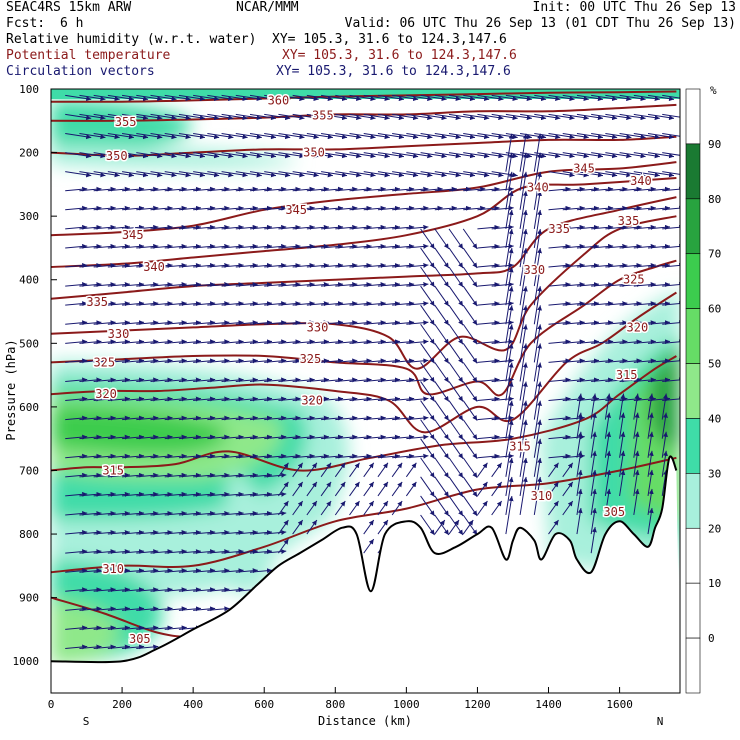 Image resolution: width=740 pixels, height=740 pixels. Describe the element at coordinates (714, 418) in the screenshot. I see `colorbar-tick-label: 40` at that location.